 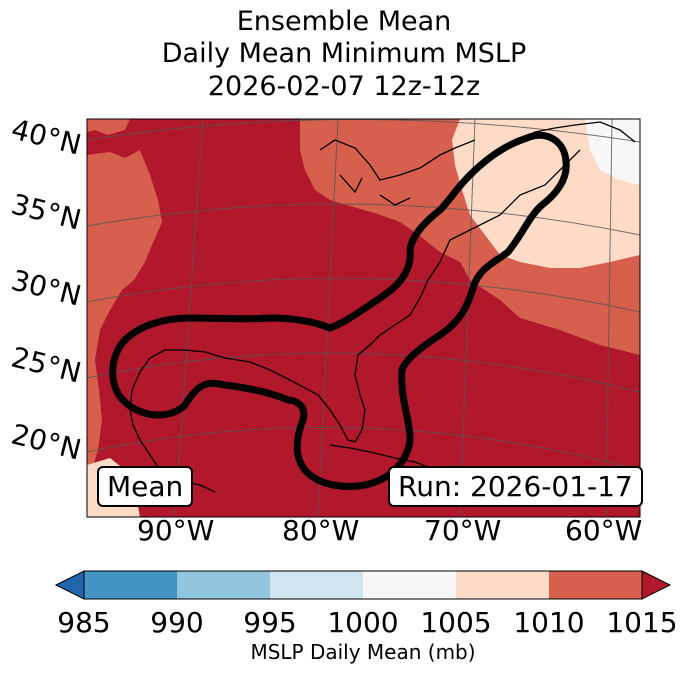 I want to click on meridian-60w, so click(x=609, y=318).